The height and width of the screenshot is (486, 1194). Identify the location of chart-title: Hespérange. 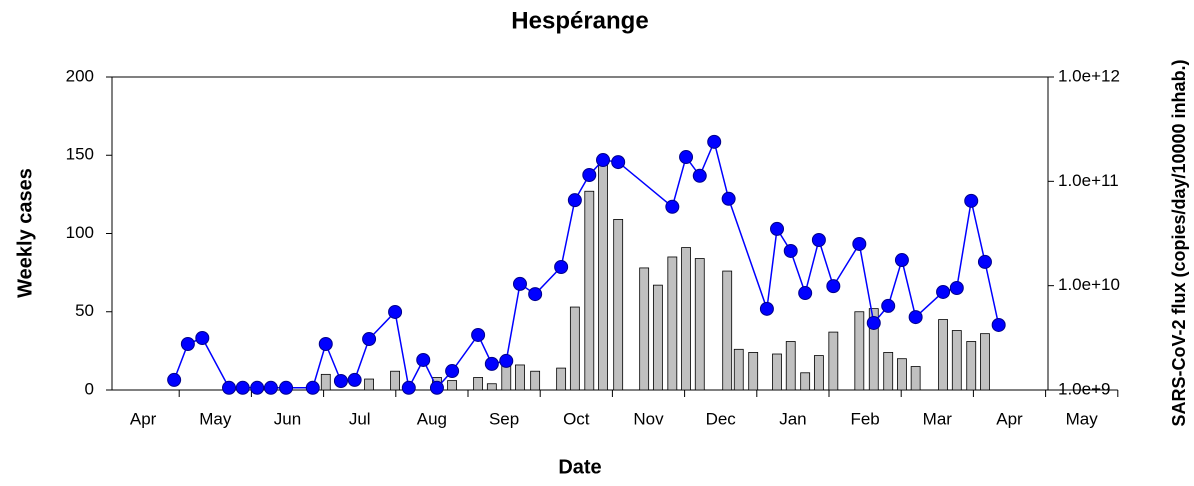
(579, 20).